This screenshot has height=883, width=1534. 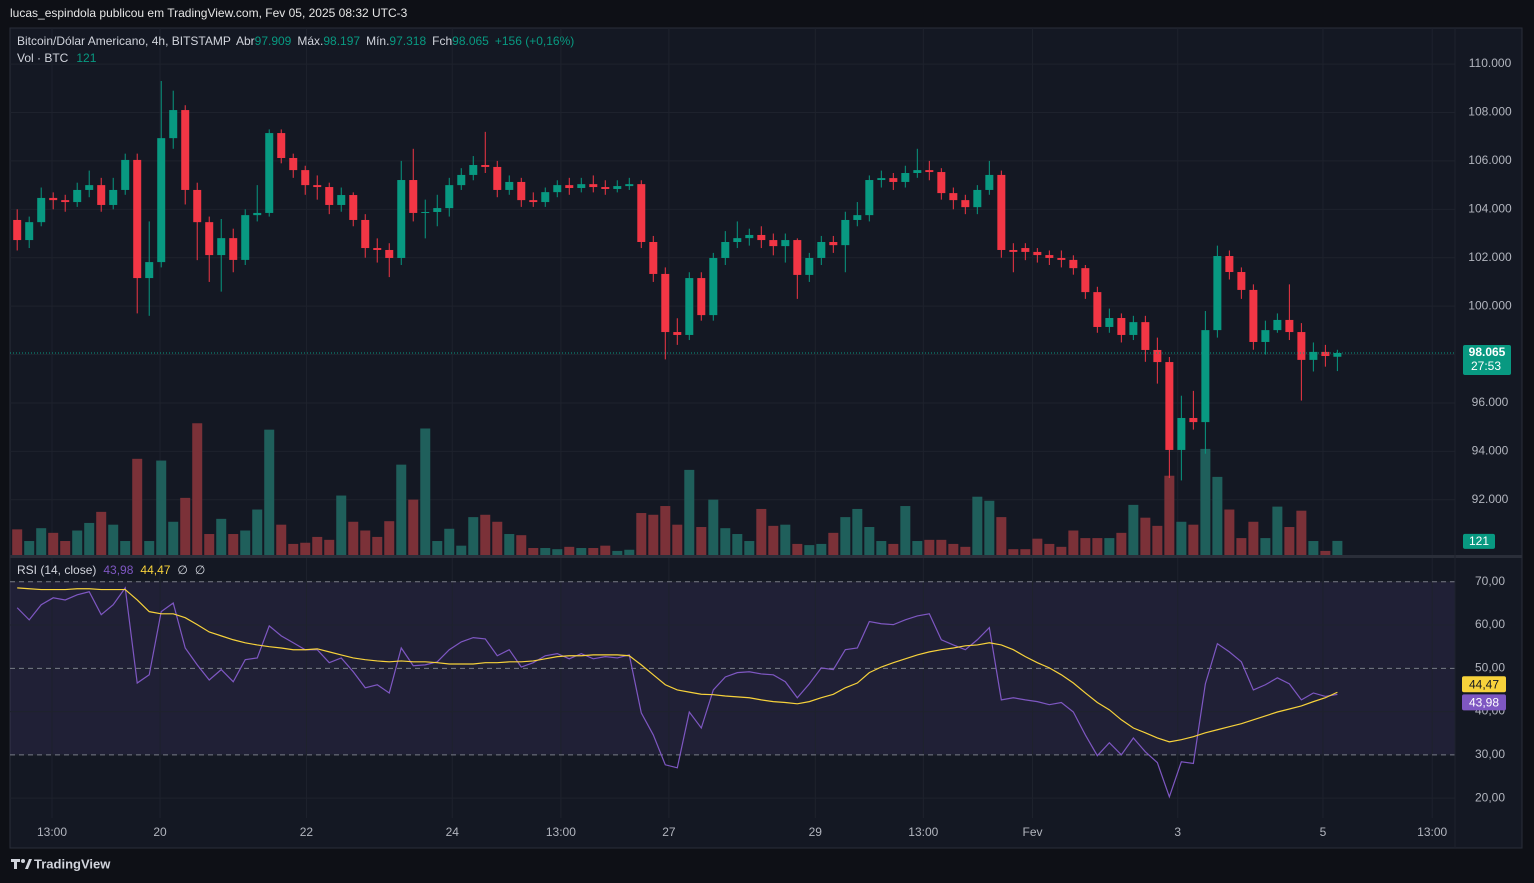 I want to click on legend: RSI (14, close) 43,98 44,47 ∅ ∅, so click(x=111, y=570).